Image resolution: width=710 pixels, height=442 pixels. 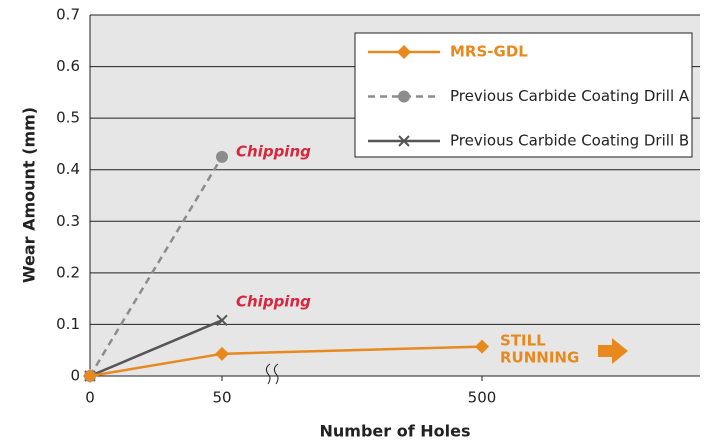 What do you see at coordinates (489, 52) in the screenshot?
I see `legend-label: MRS-GDL` at bounding box center [489, 52].